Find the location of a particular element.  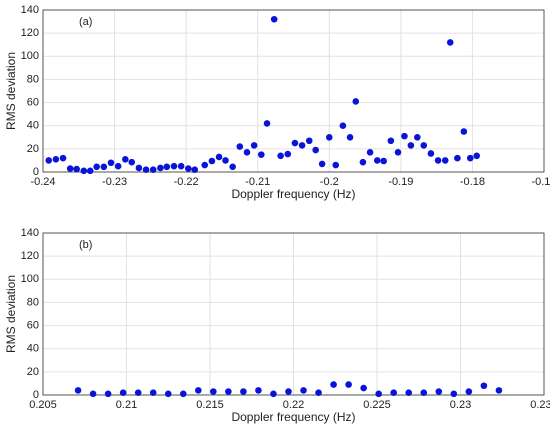

x-tick-label: -0.22 is located at coordinates (186, 182).